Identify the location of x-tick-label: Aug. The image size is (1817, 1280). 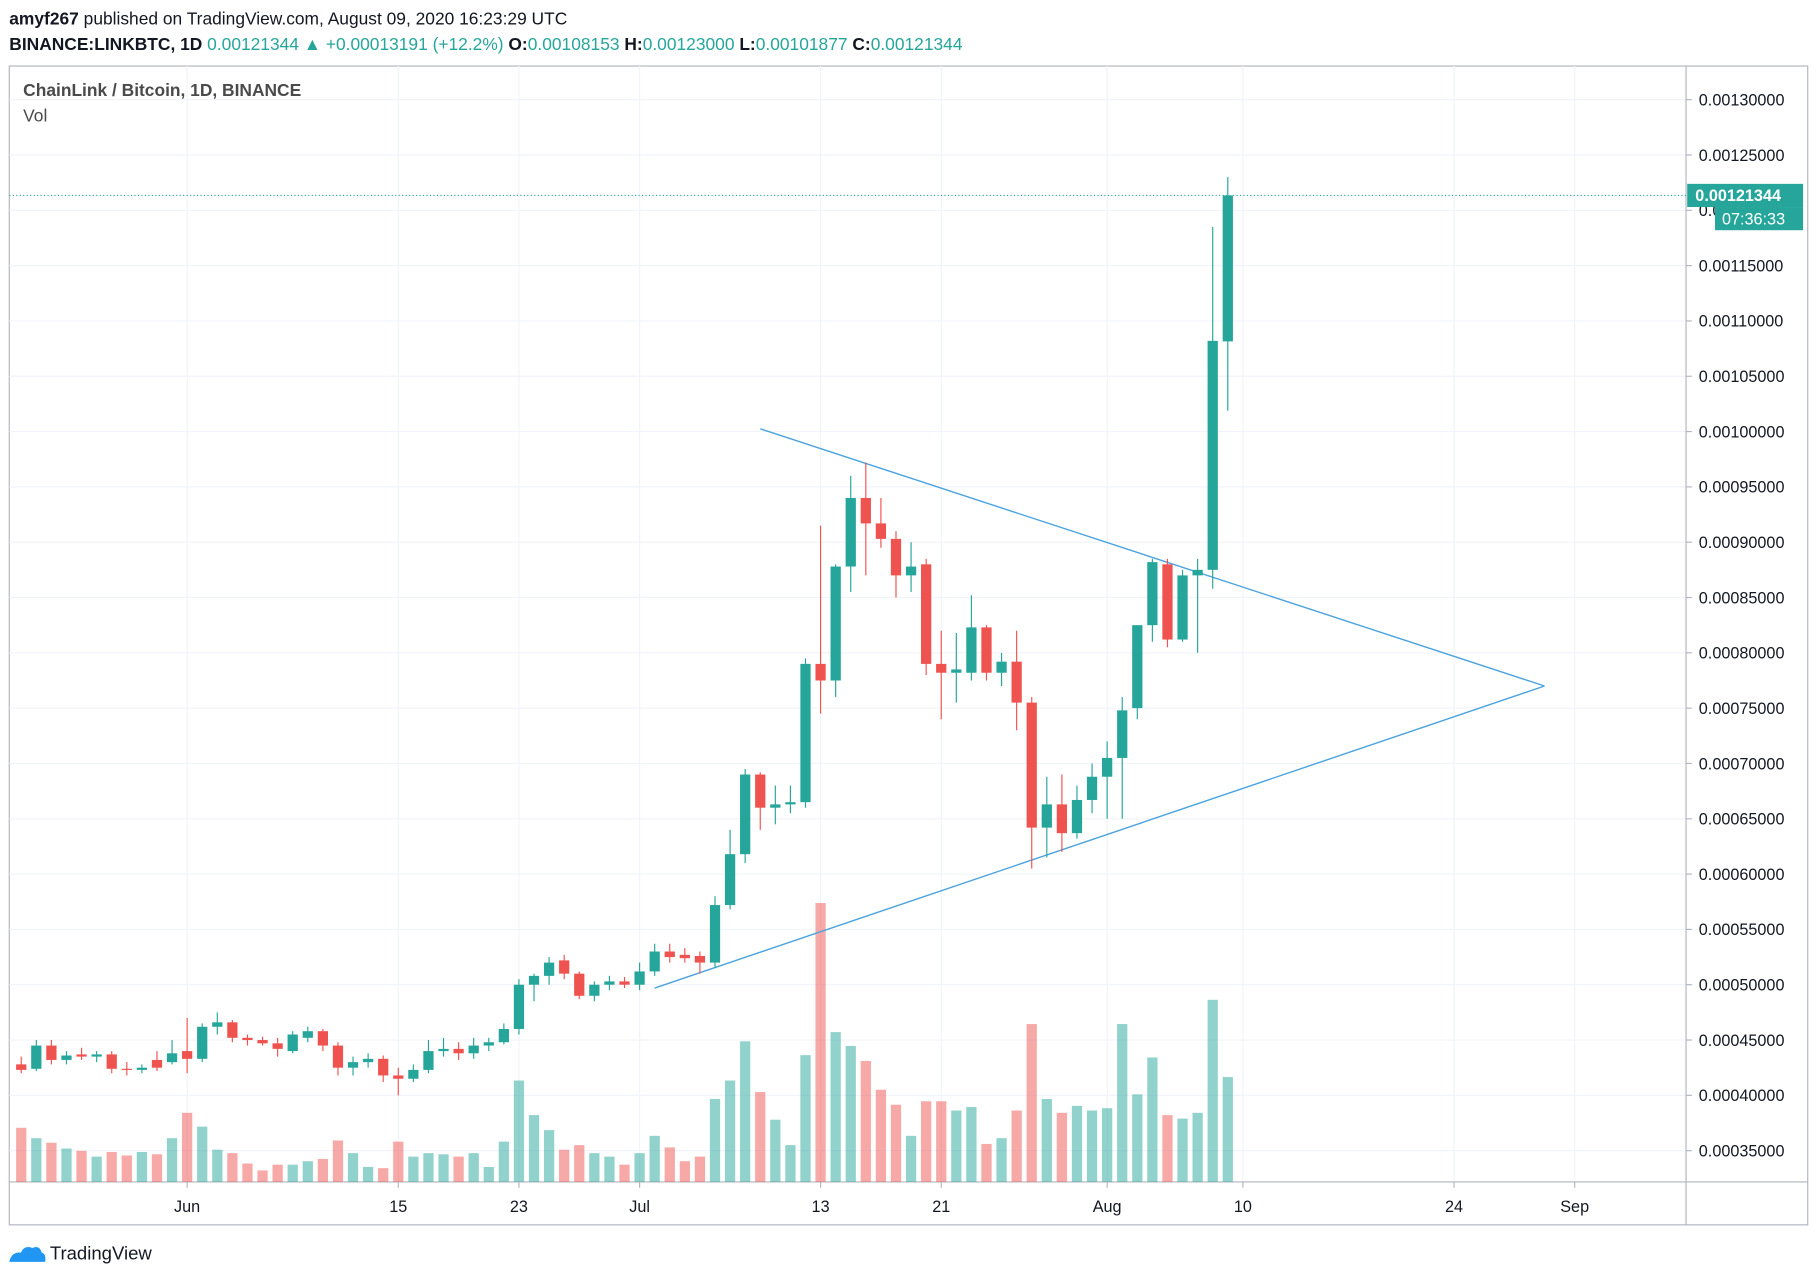
(1107, 1207).